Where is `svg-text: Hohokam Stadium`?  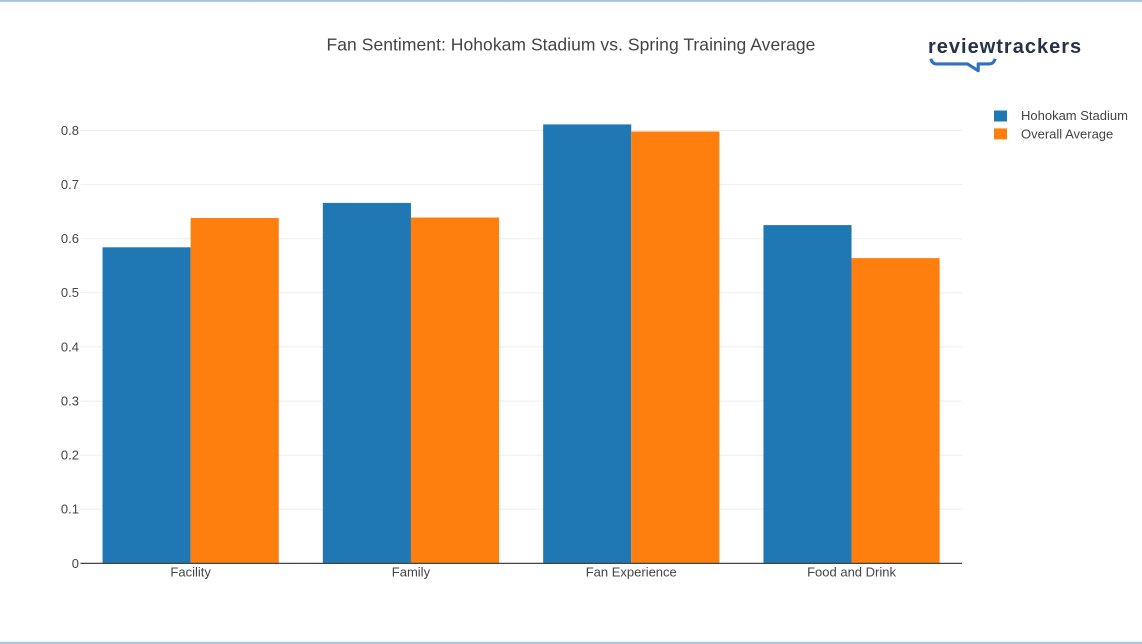 svg-text: Hohokam Stadium is located at coordinates (1074, 115).